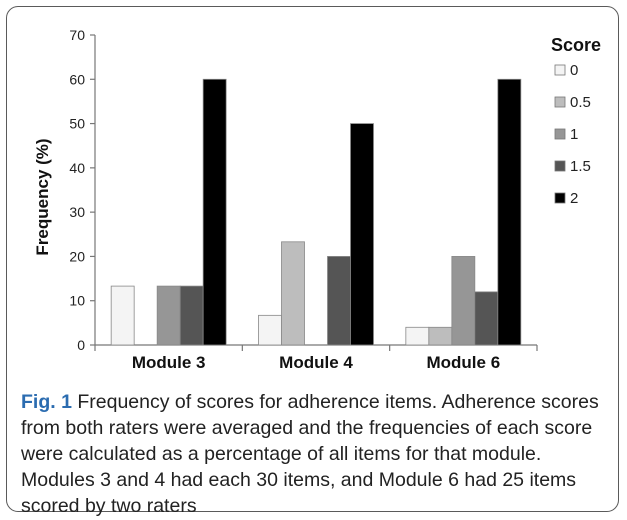 Image resolution: width=627 pixels, height=520 pixels. What do you see at coordinates (77, 79) in the screenshot?
I see `y-tick-label: 60` at bounding box center [77, 79].